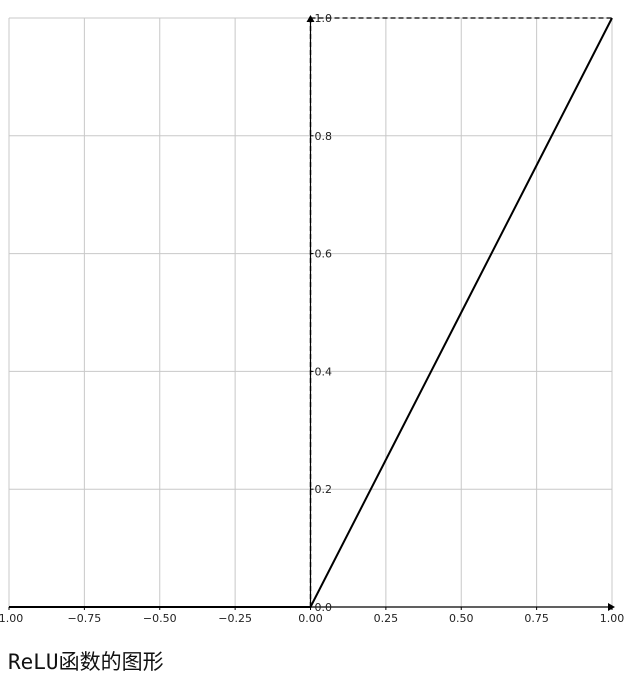 This screenshot has width=633, height=682. What do you see at coordinates (324, 18) in the screenshot?
I see `y-tick-label-5: 1.0` at bounding box center [324, 18].